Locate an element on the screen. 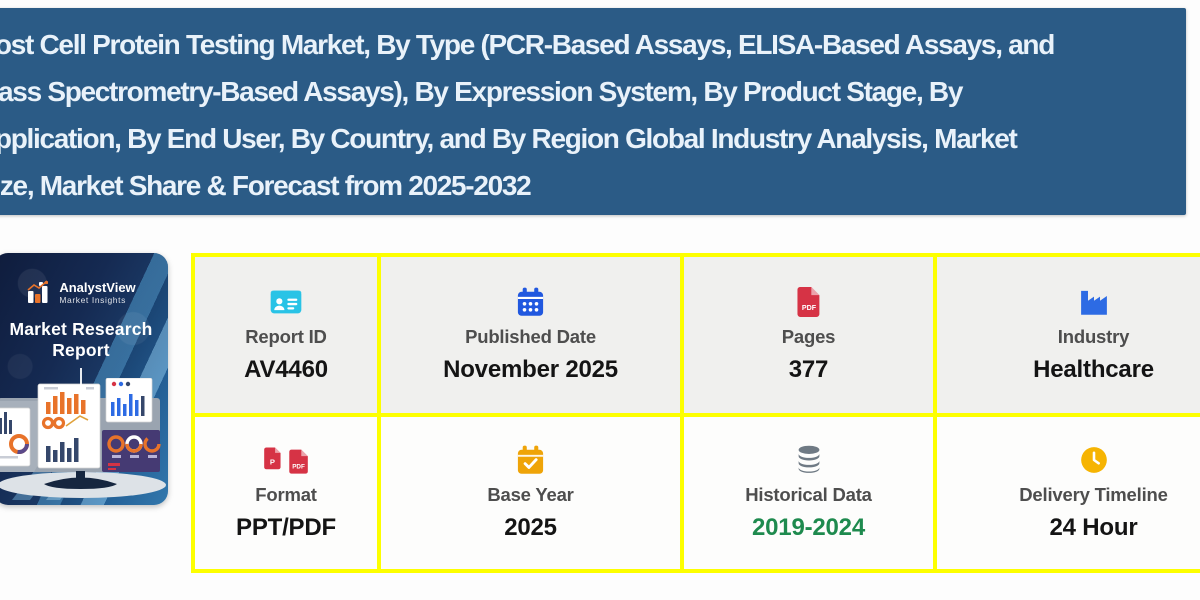  meta-cell-historical-data: Historical Data 2019-2024 is located at coordinates (808, 493).